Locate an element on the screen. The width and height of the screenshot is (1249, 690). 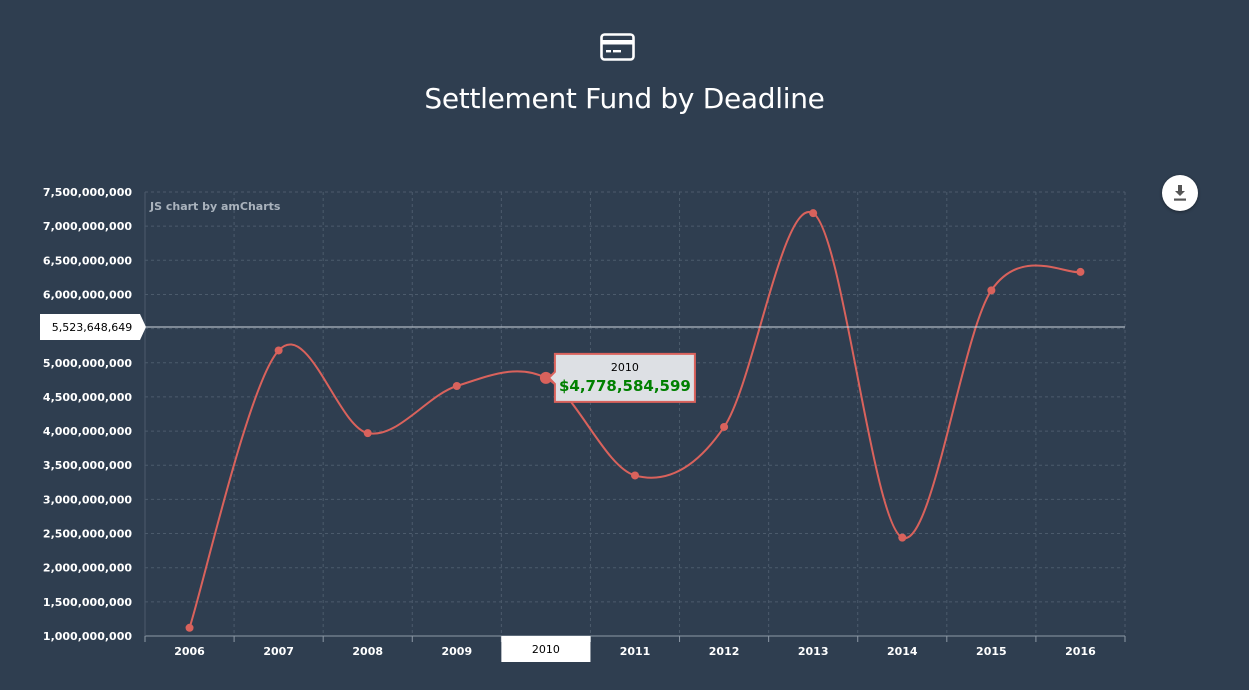
x-cursor-category-bg is located at coordinates (546, 649).